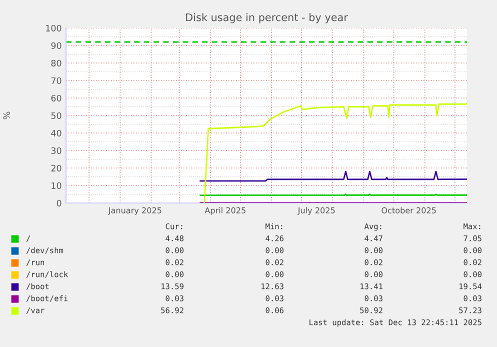 Image resolution: width=497 pixels, height=347 pixels. Describe the element at coordinates (6, 116) in the screenshot. I see `y-axis-title: %` at that location.